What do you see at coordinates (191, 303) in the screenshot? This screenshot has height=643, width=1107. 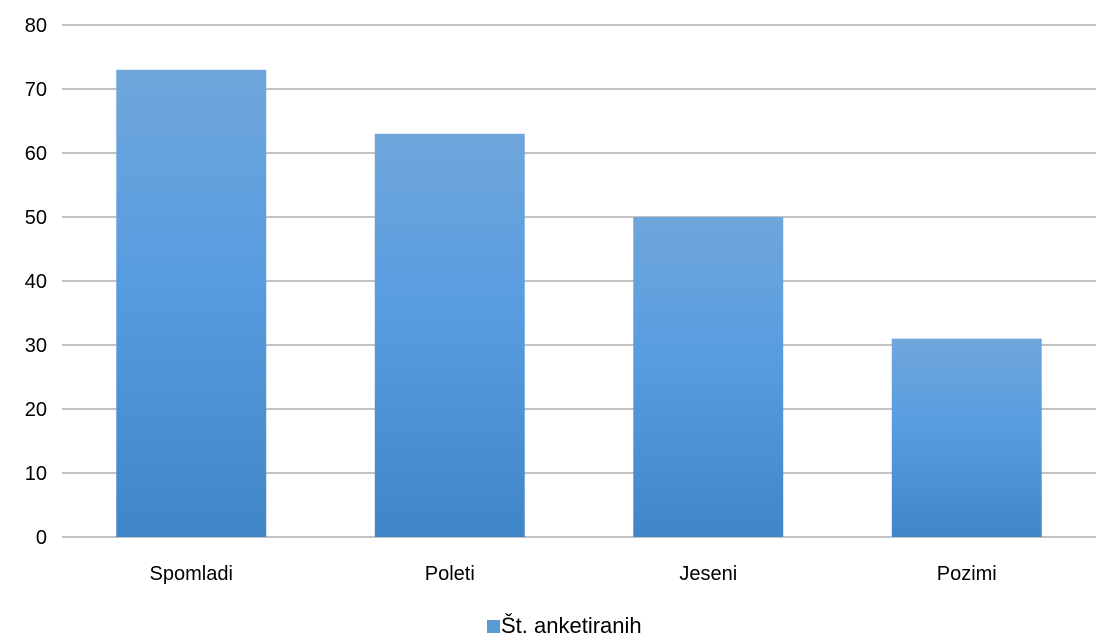 I see `bar-spomladi` at bounding box center [191, 303].